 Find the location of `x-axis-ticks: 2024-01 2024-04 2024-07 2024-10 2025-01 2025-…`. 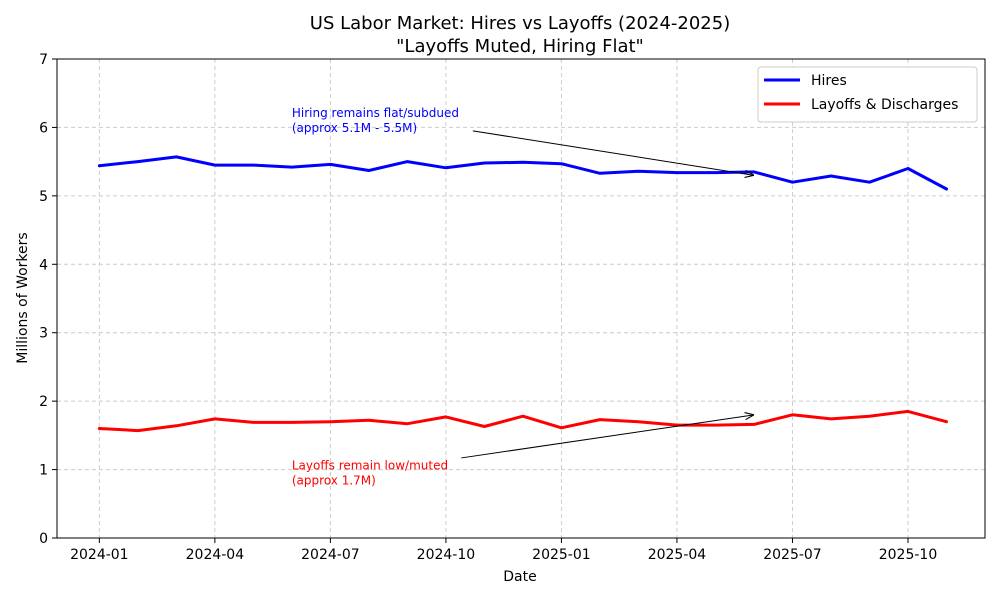

x-axis-ticks: 2024-01 2024-04 2024-07 2024-10 2025-01 2025-… is located at coordinates (503, 550).